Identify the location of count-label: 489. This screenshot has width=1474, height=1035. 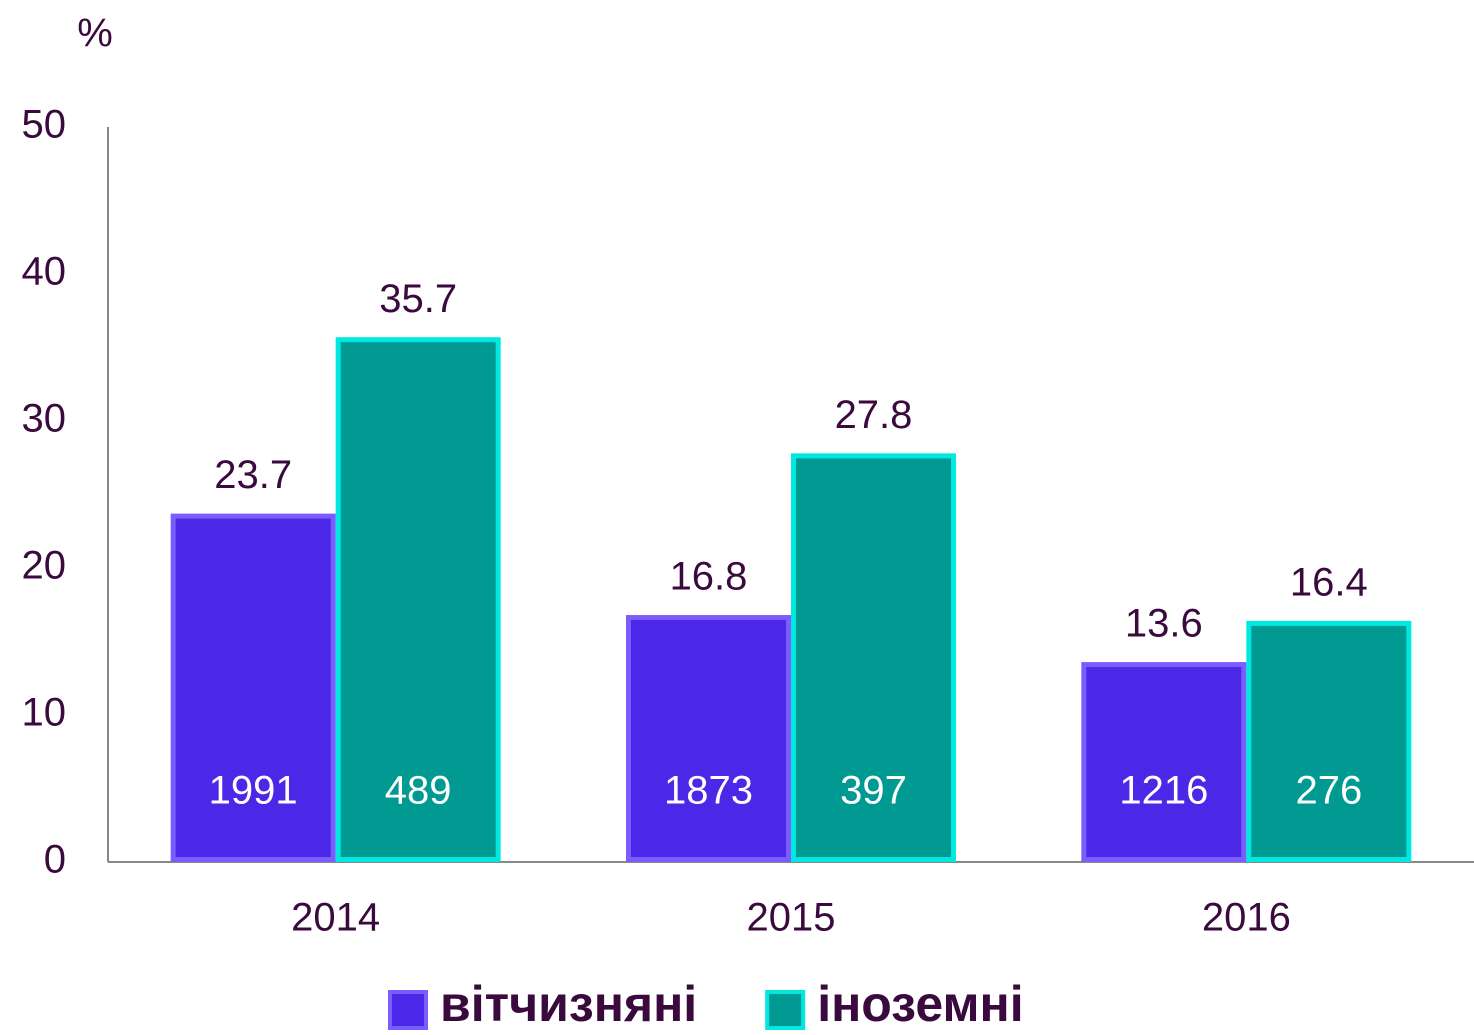
(418, 791).